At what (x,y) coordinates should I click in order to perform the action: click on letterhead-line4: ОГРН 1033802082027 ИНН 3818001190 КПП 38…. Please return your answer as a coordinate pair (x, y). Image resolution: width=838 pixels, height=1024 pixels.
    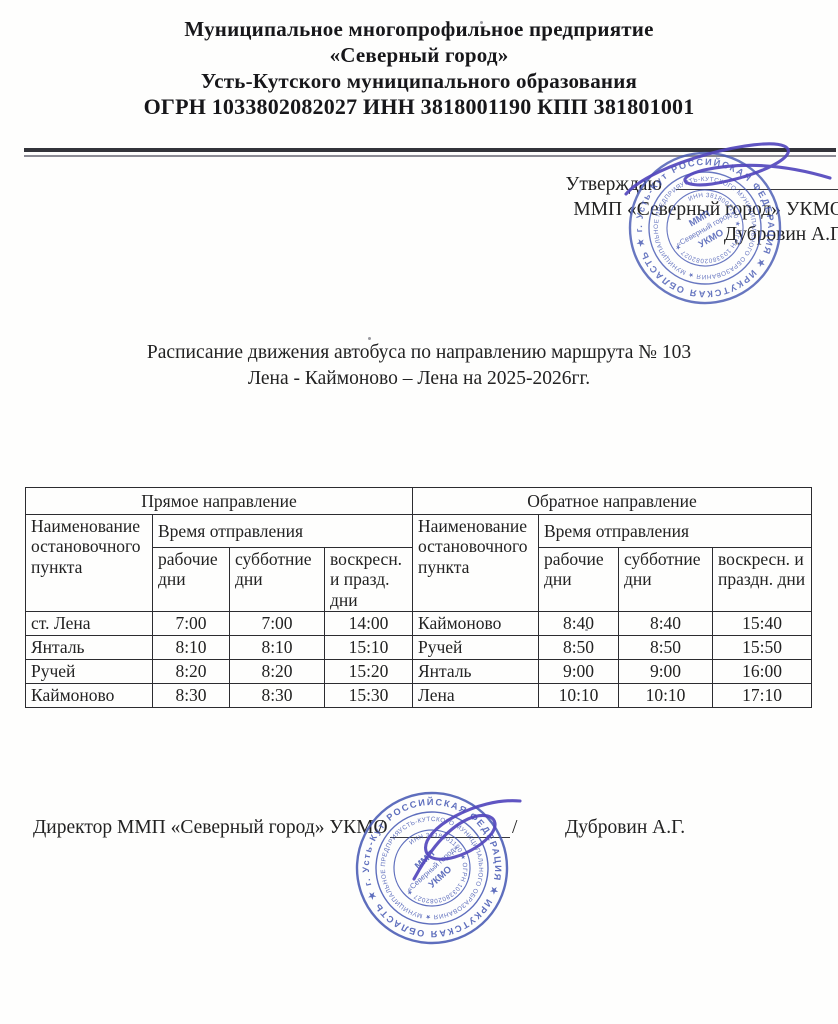
    Looking at the image, I should click on (419, 106).